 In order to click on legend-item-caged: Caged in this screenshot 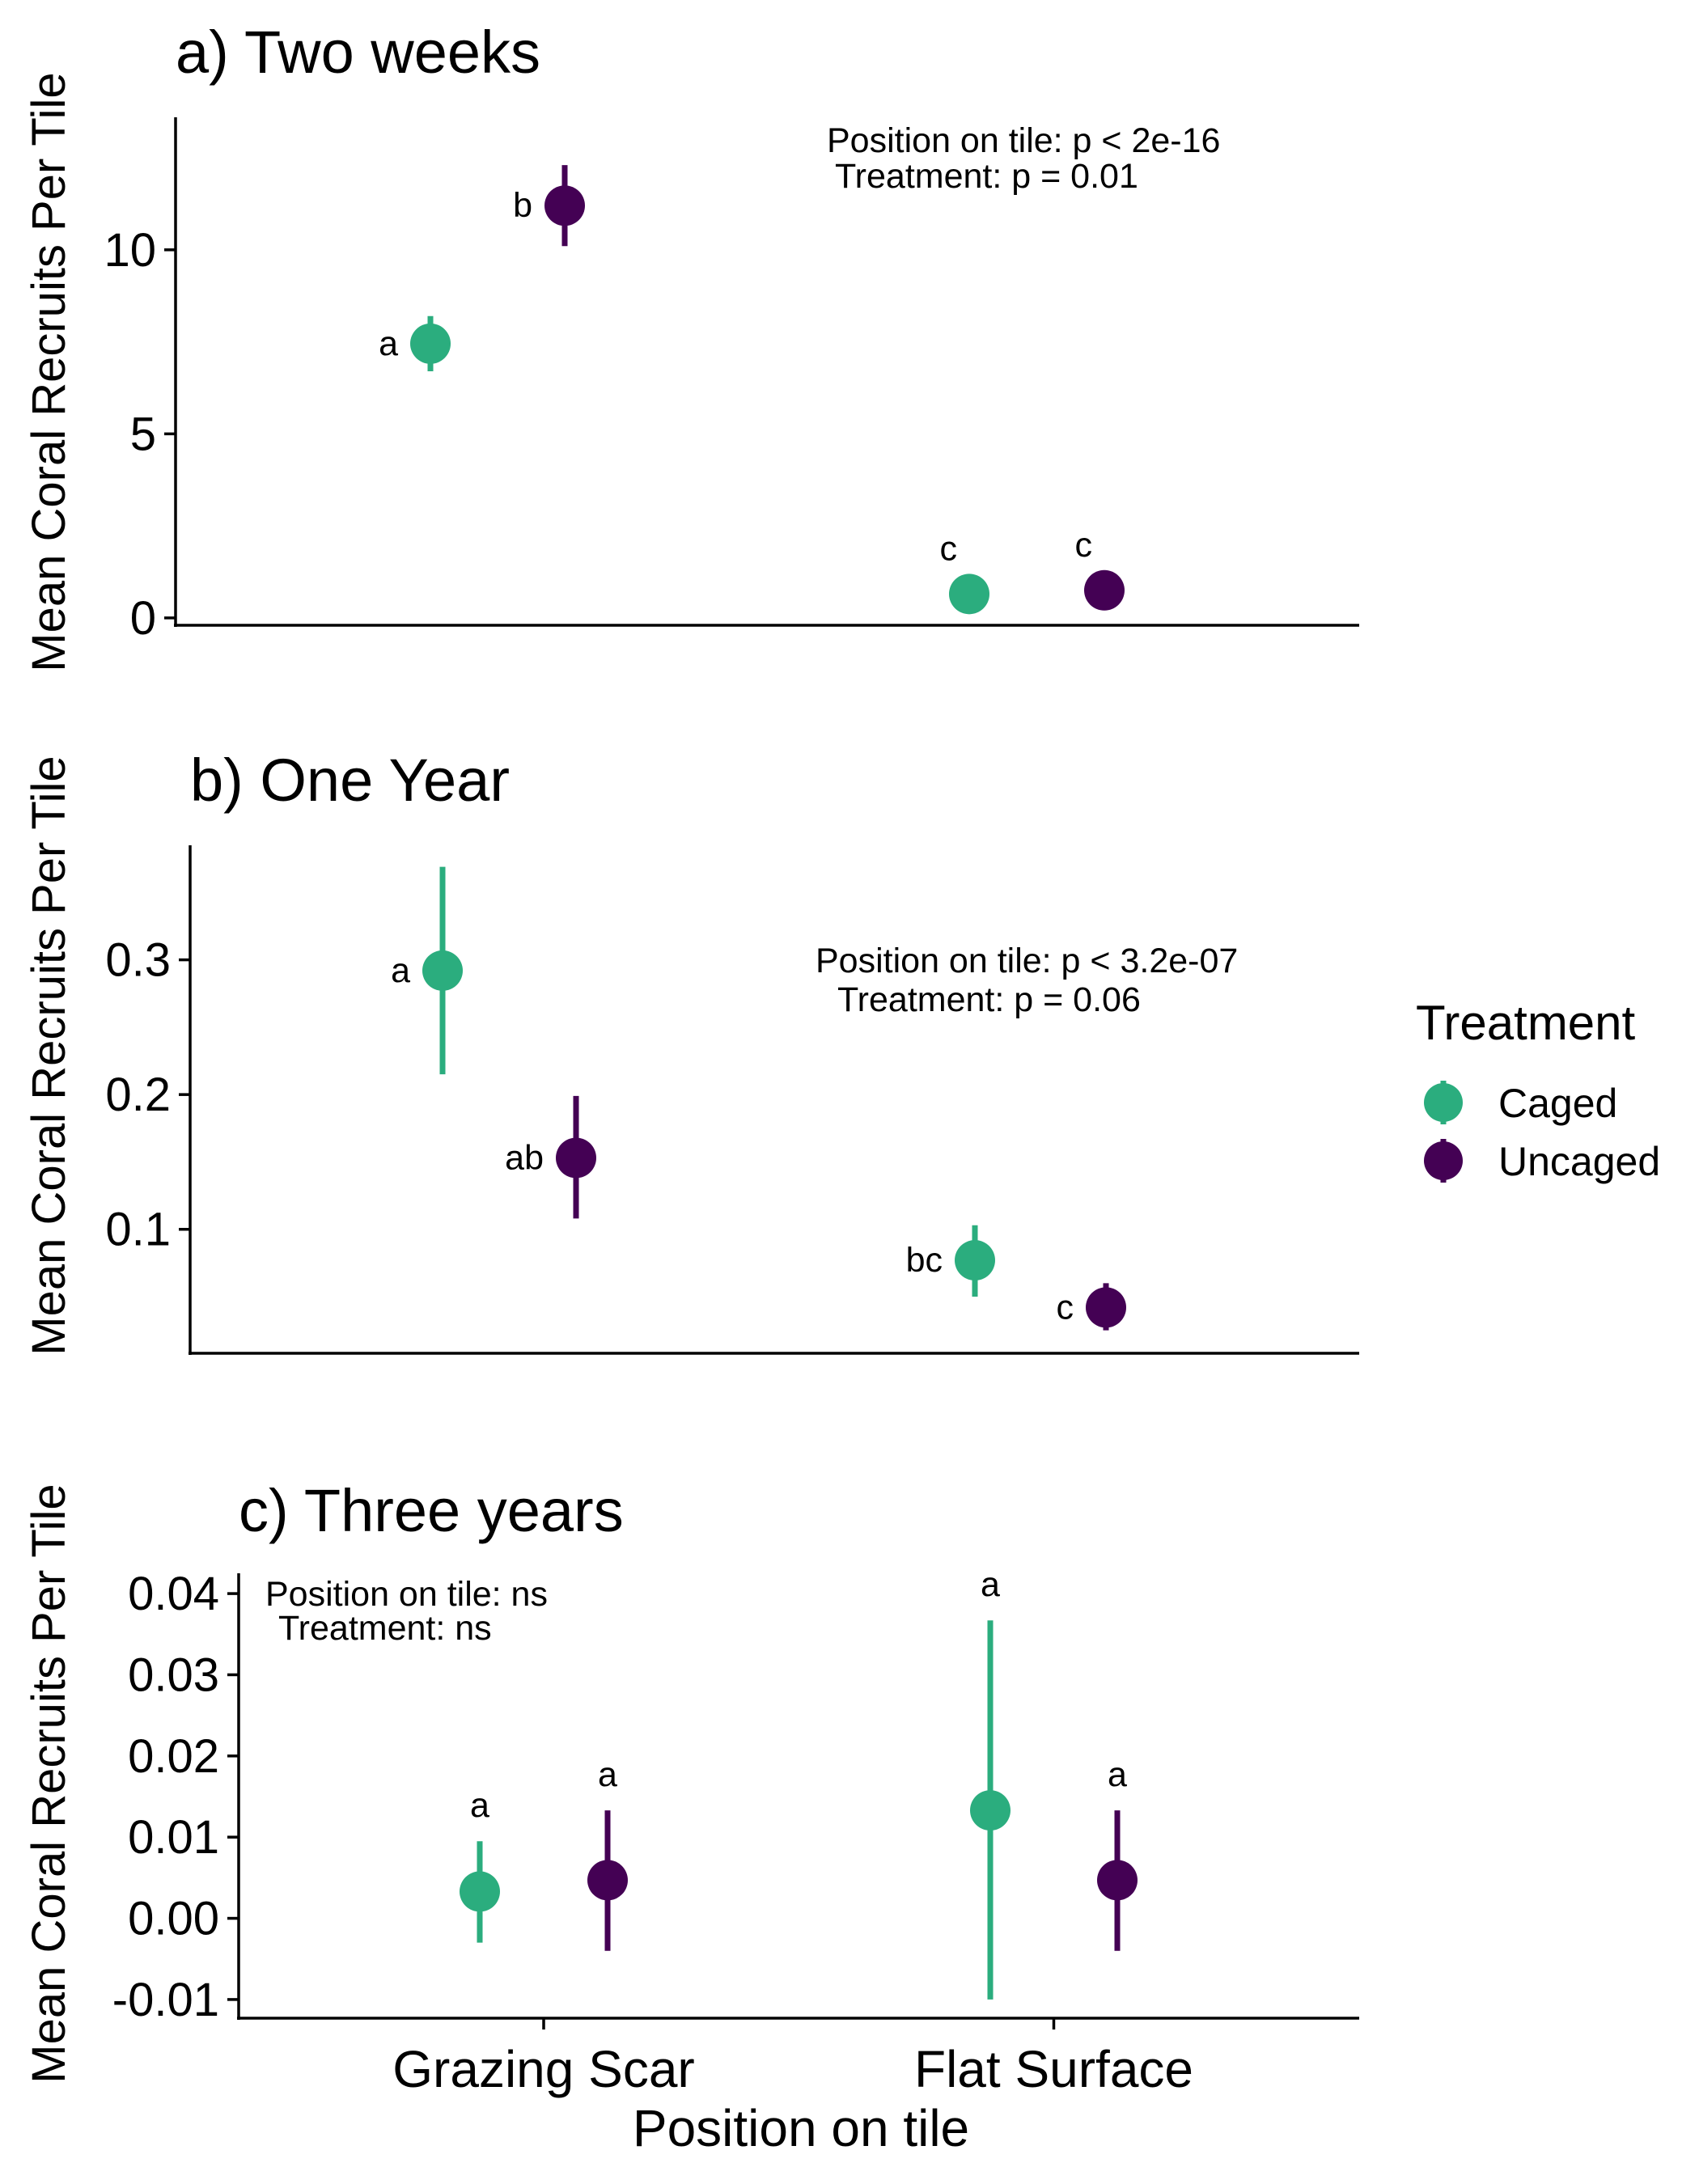, I will do `click(1520, 1103)`.